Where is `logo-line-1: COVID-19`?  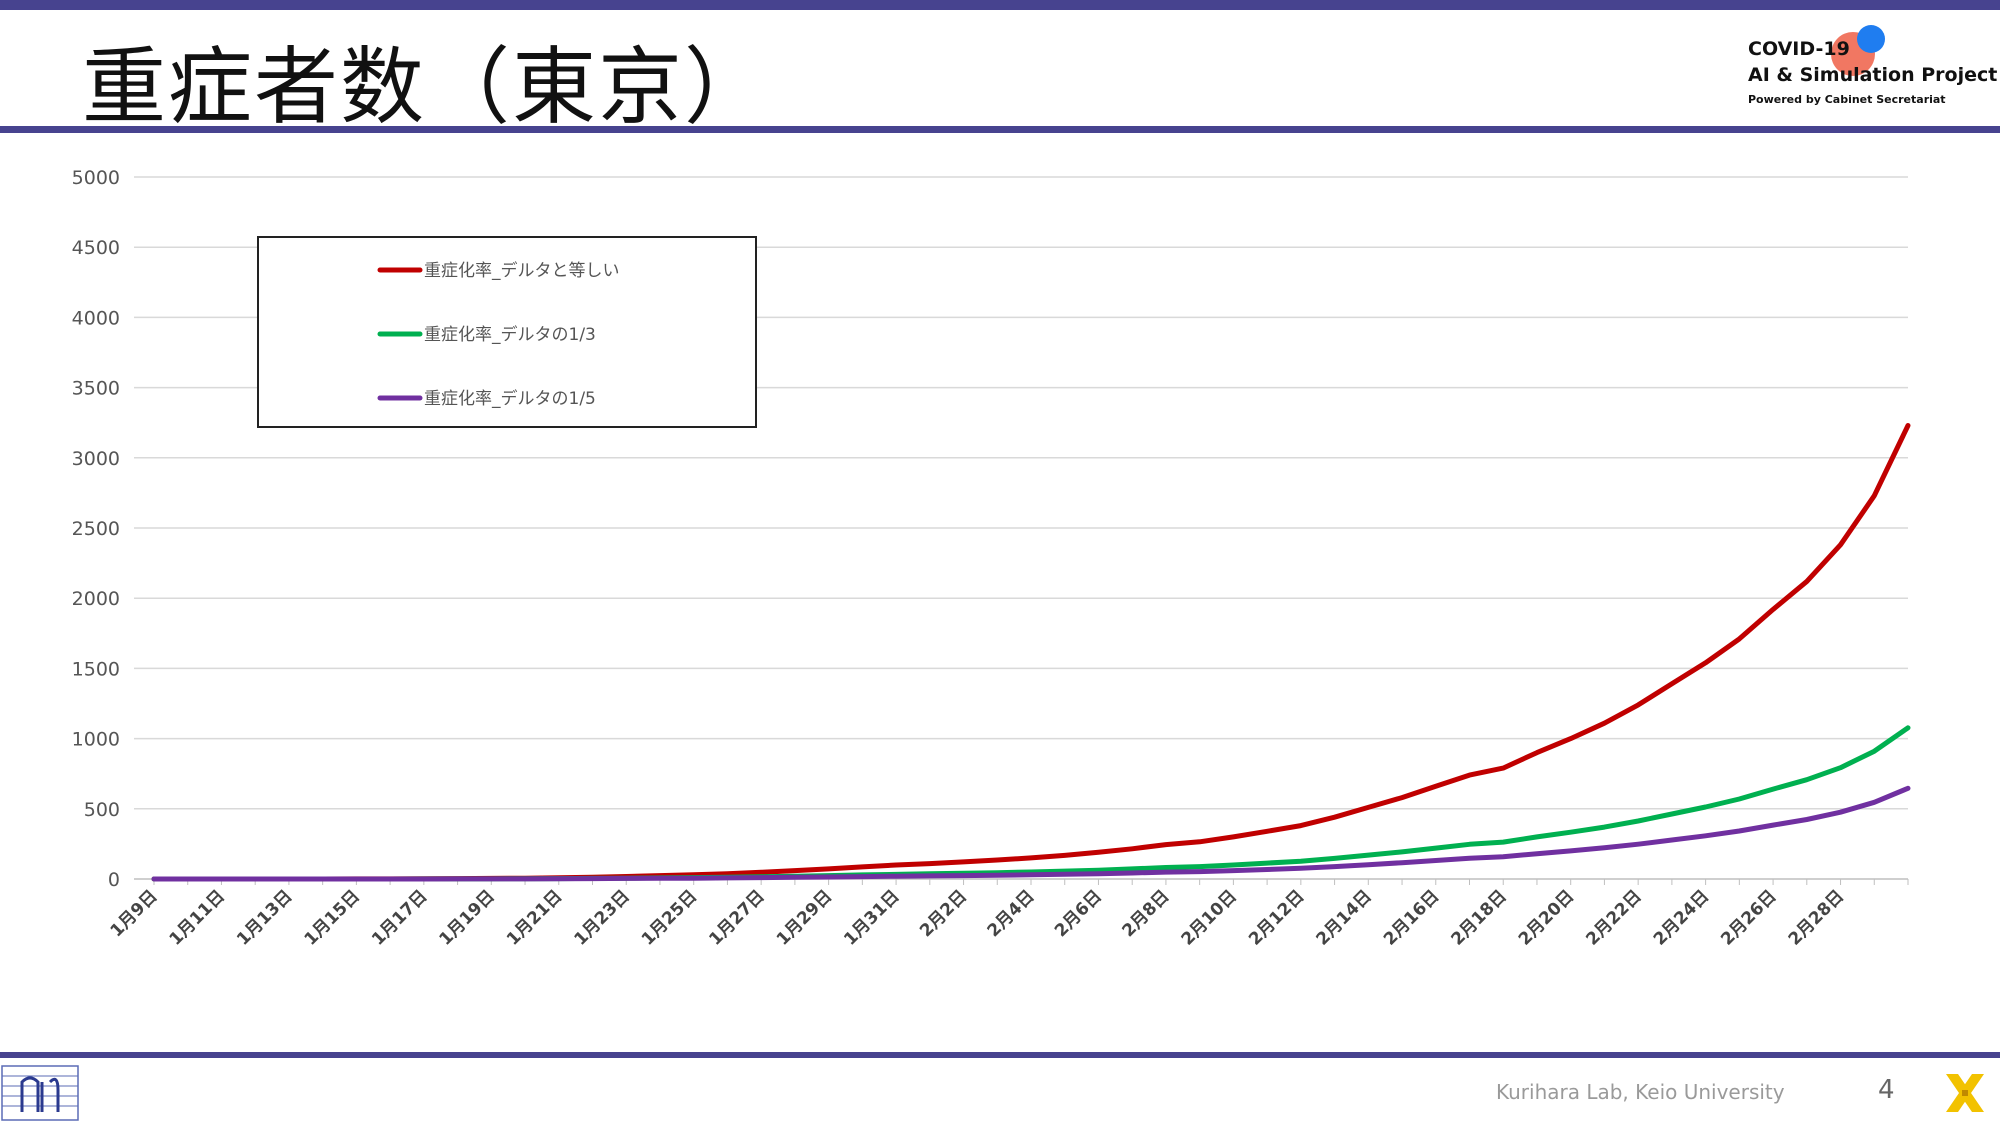 logo-line-1: COVID-19 is located at coordinates (1799, 49).